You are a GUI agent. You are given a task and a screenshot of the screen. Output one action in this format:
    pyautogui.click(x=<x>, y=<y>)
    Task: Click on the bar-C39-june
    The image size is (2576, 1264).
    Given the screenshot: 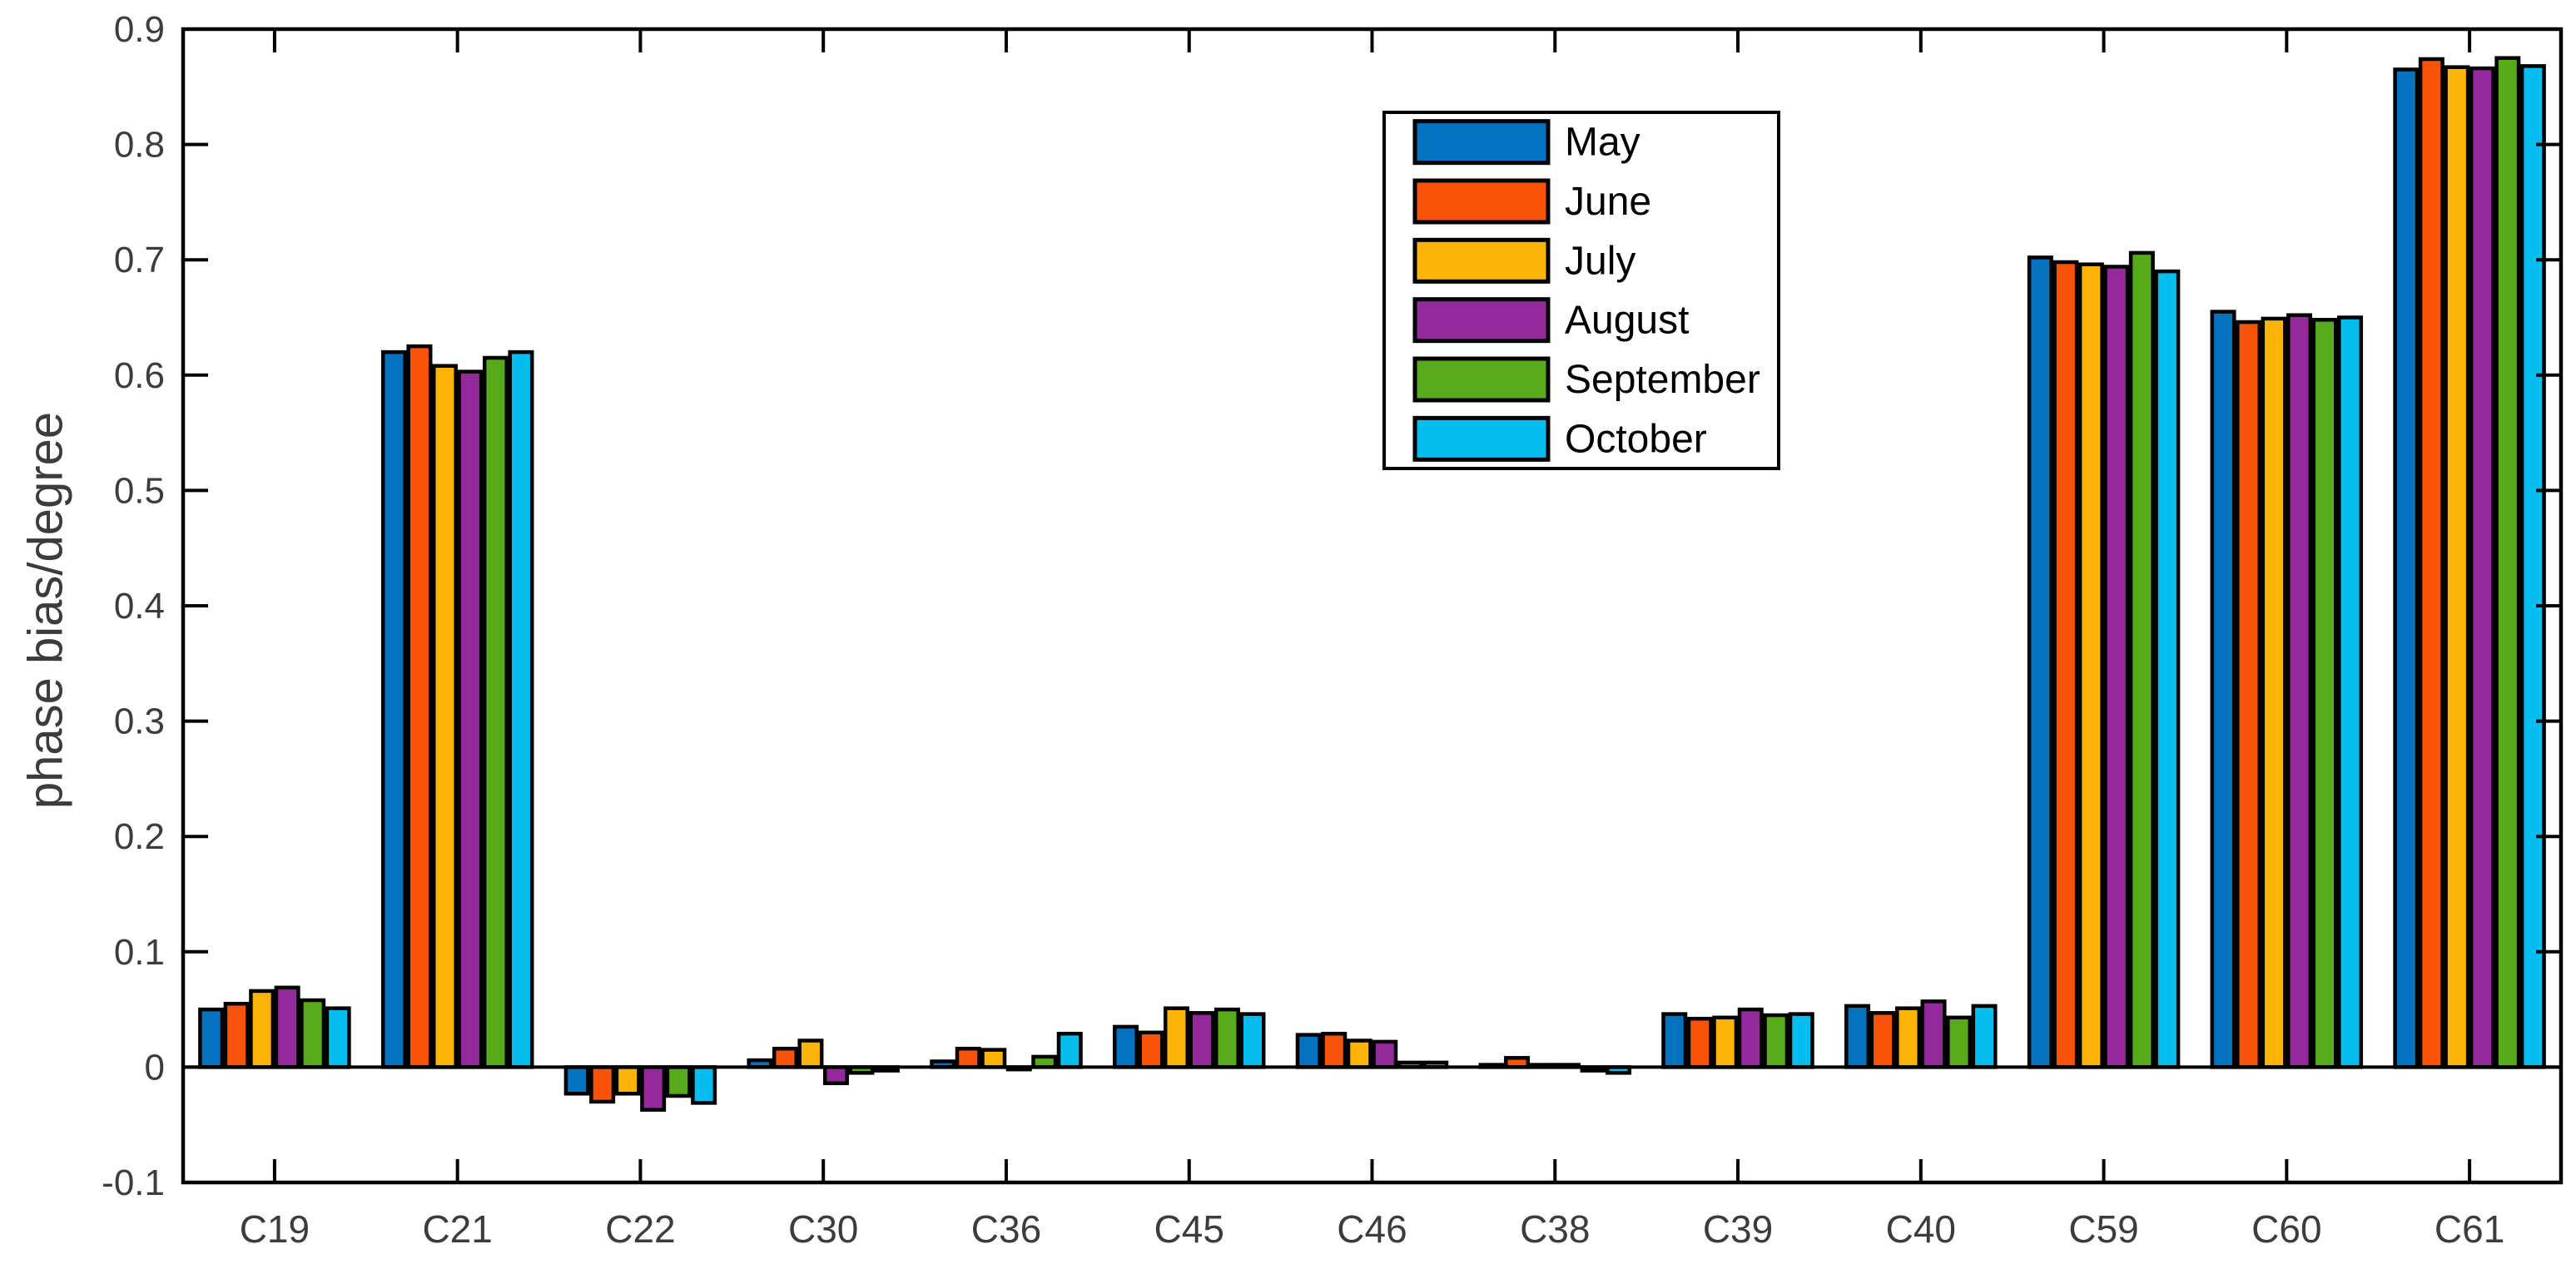 What is the action you would take?
    pyautogui.click(x=1699, y=1042)
    